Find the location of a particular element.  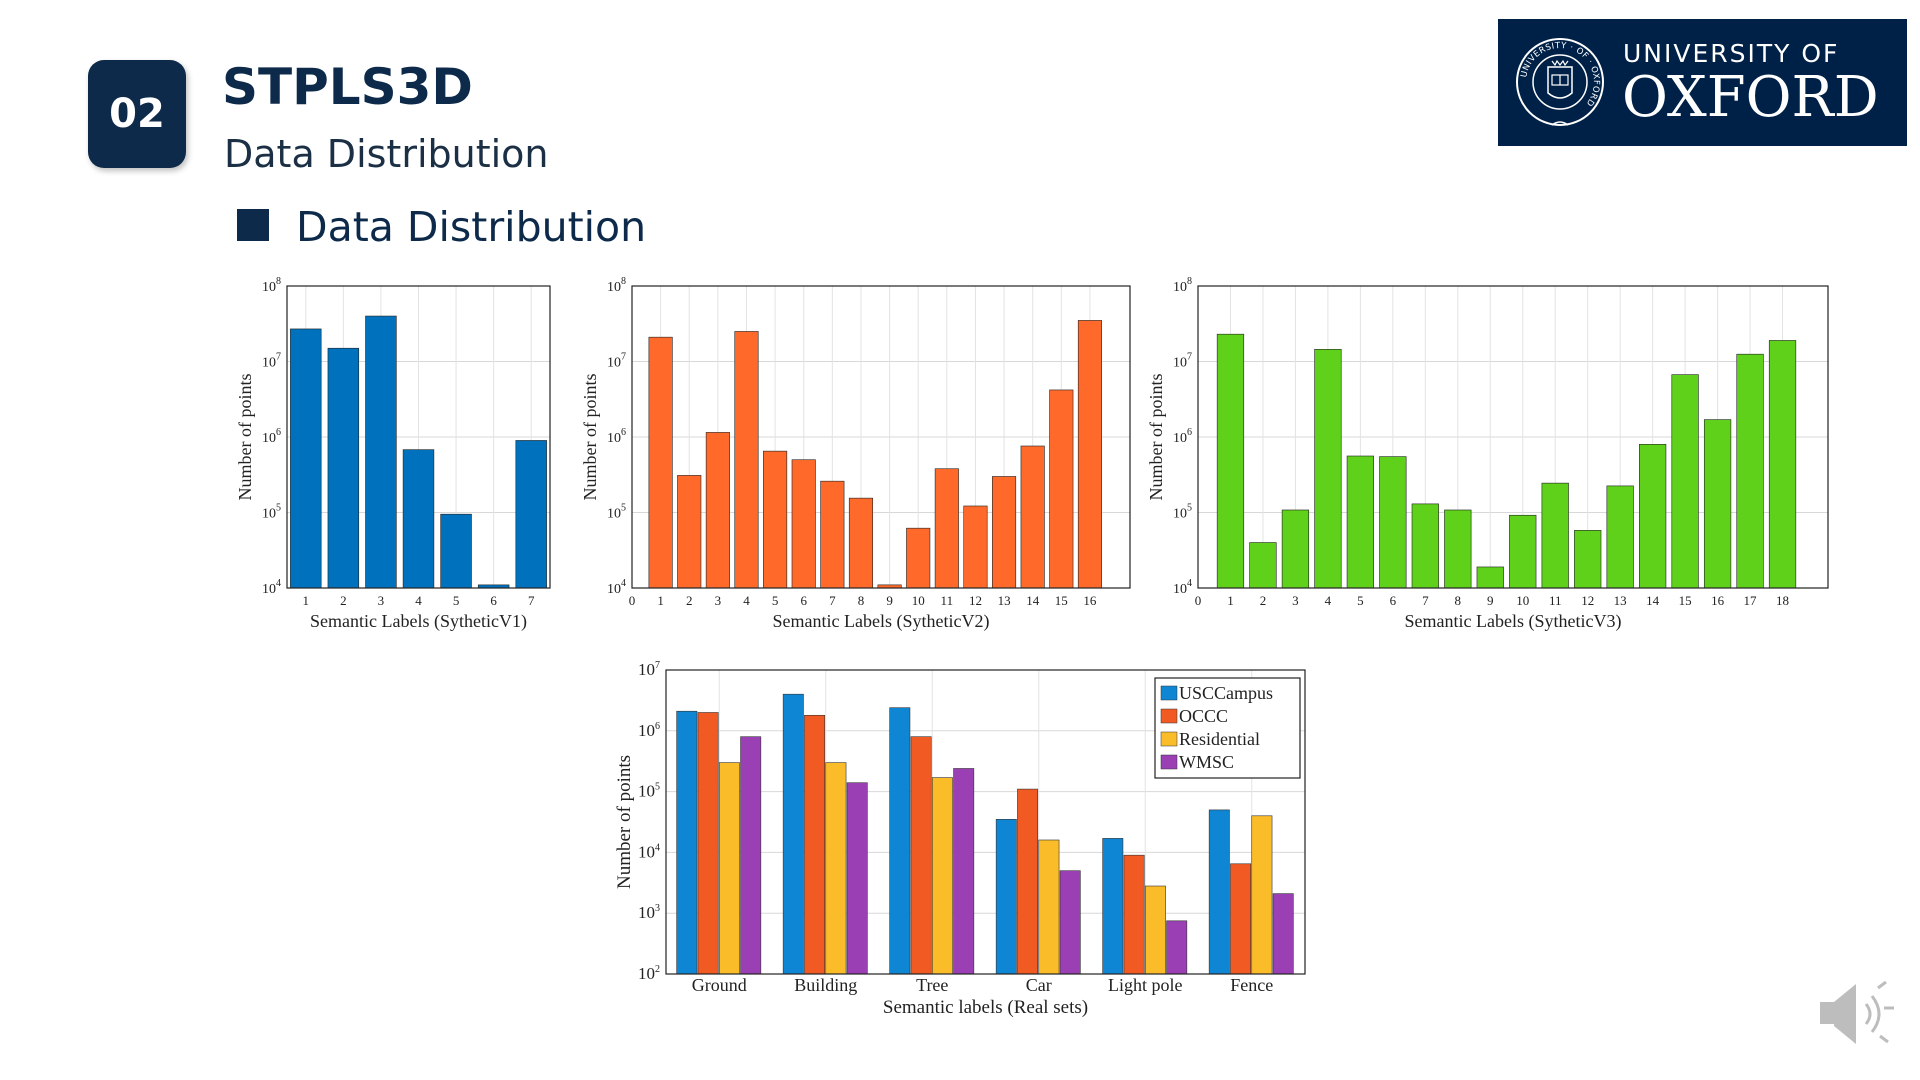

x-tick-label: Car is located at coordinates (1039, 985).